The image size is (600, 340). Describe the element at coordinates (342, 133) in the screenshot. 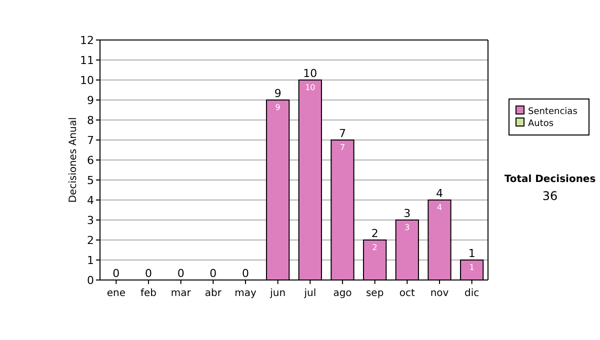

I see `total-label: 7` at that location.